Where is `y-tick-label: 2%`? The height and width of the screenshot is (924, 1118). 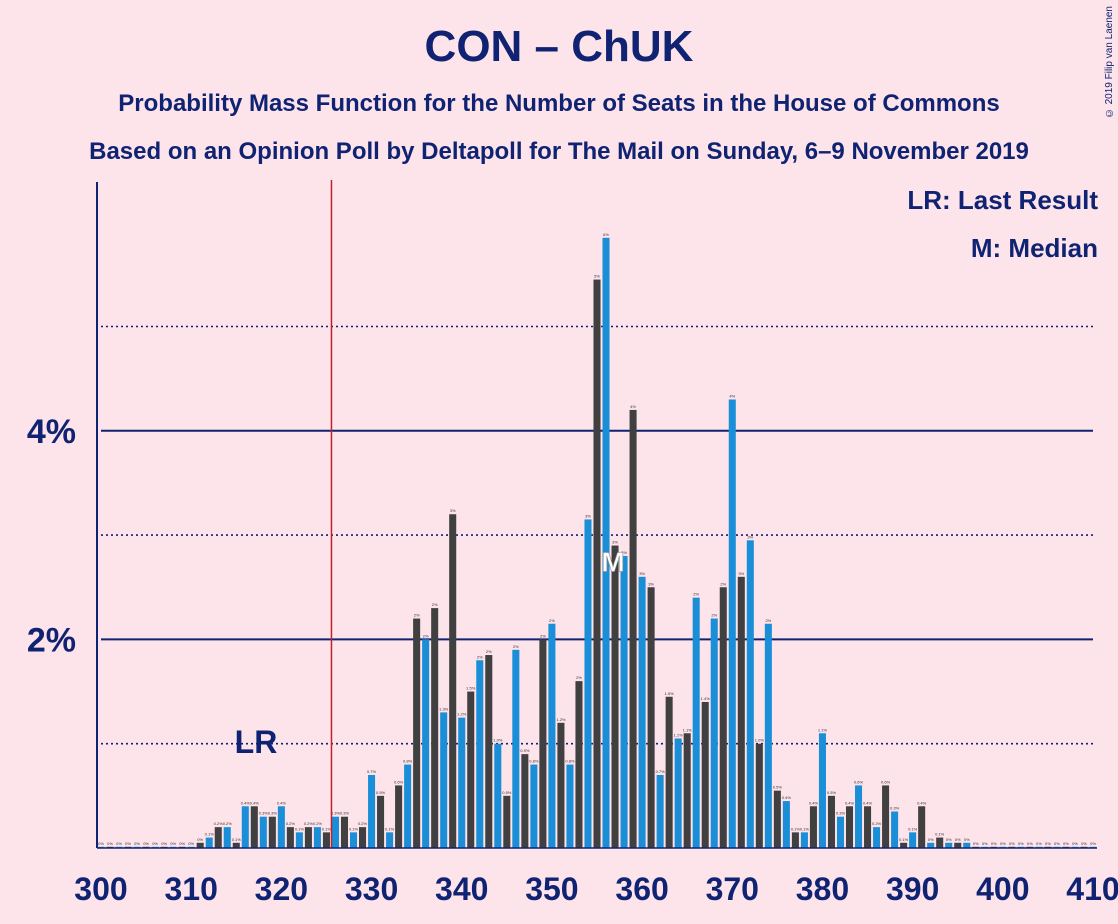
y-tick-label: 2% is located at coordinates (51, 640).